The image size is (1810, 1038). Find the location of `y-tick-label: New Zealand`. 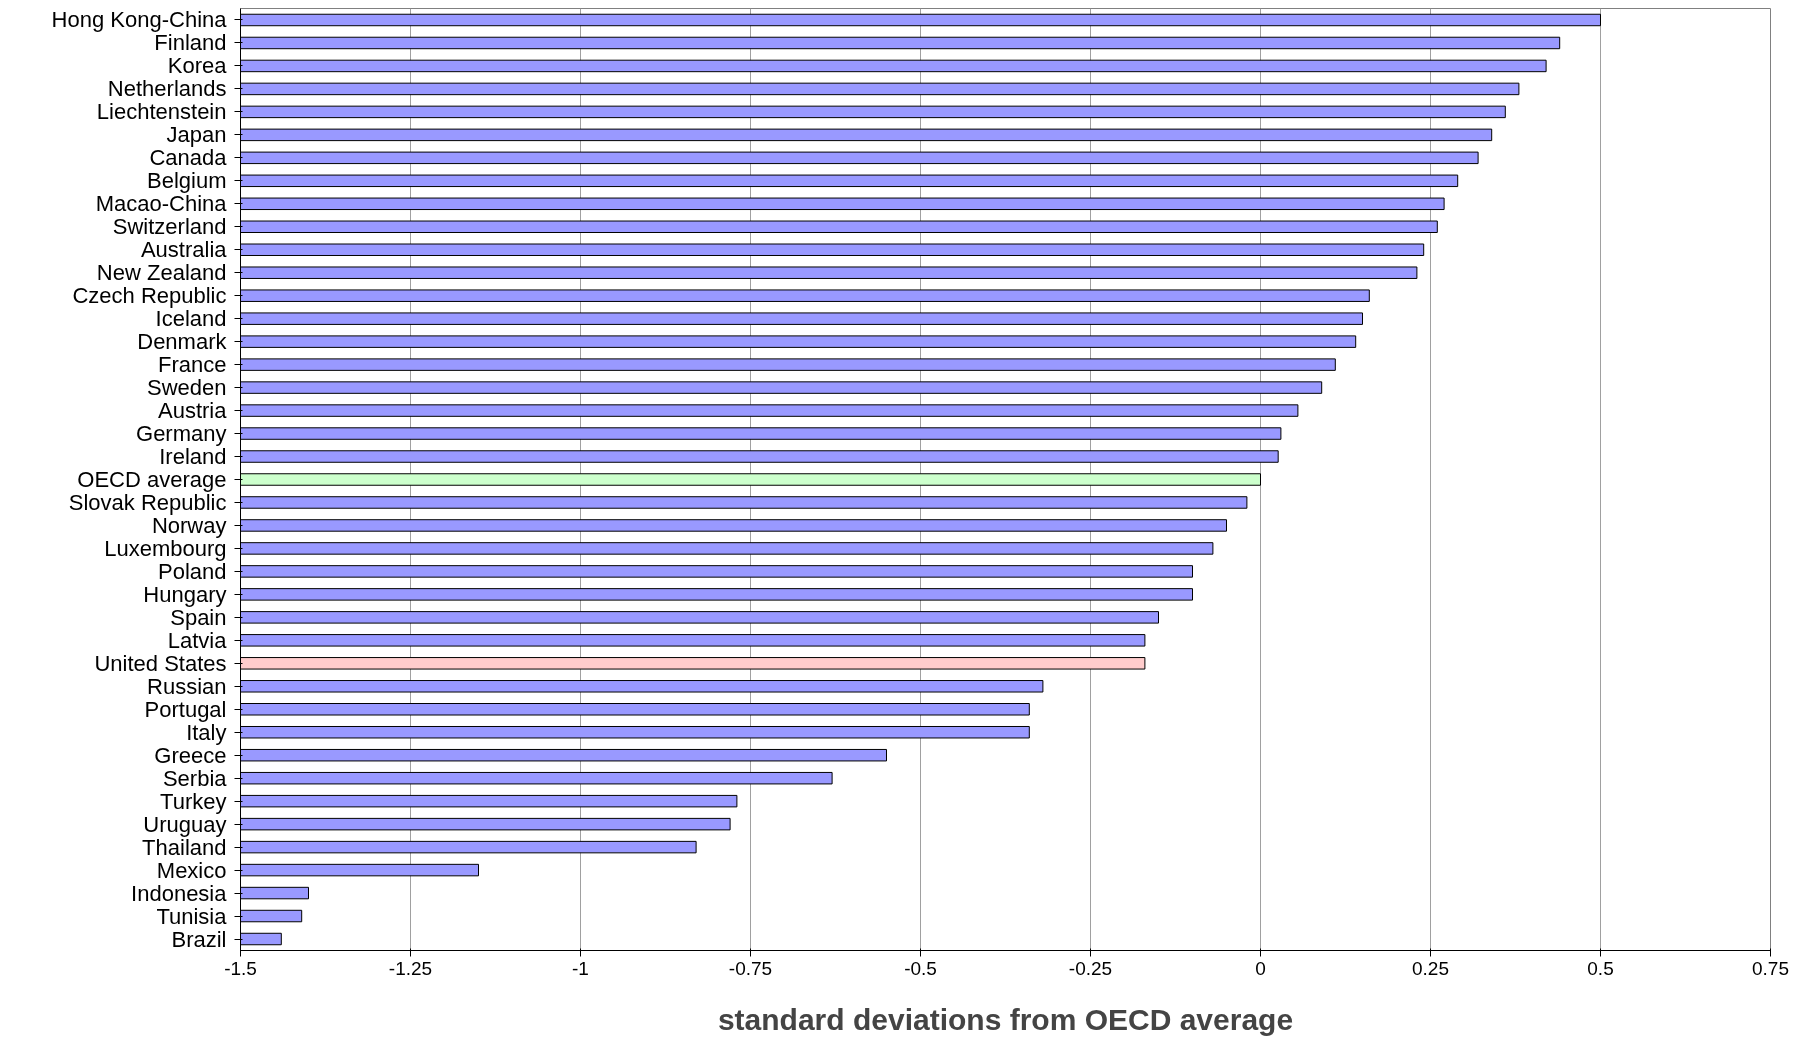

y-tick-label: New Zealand is located at coordinates (161, 273).